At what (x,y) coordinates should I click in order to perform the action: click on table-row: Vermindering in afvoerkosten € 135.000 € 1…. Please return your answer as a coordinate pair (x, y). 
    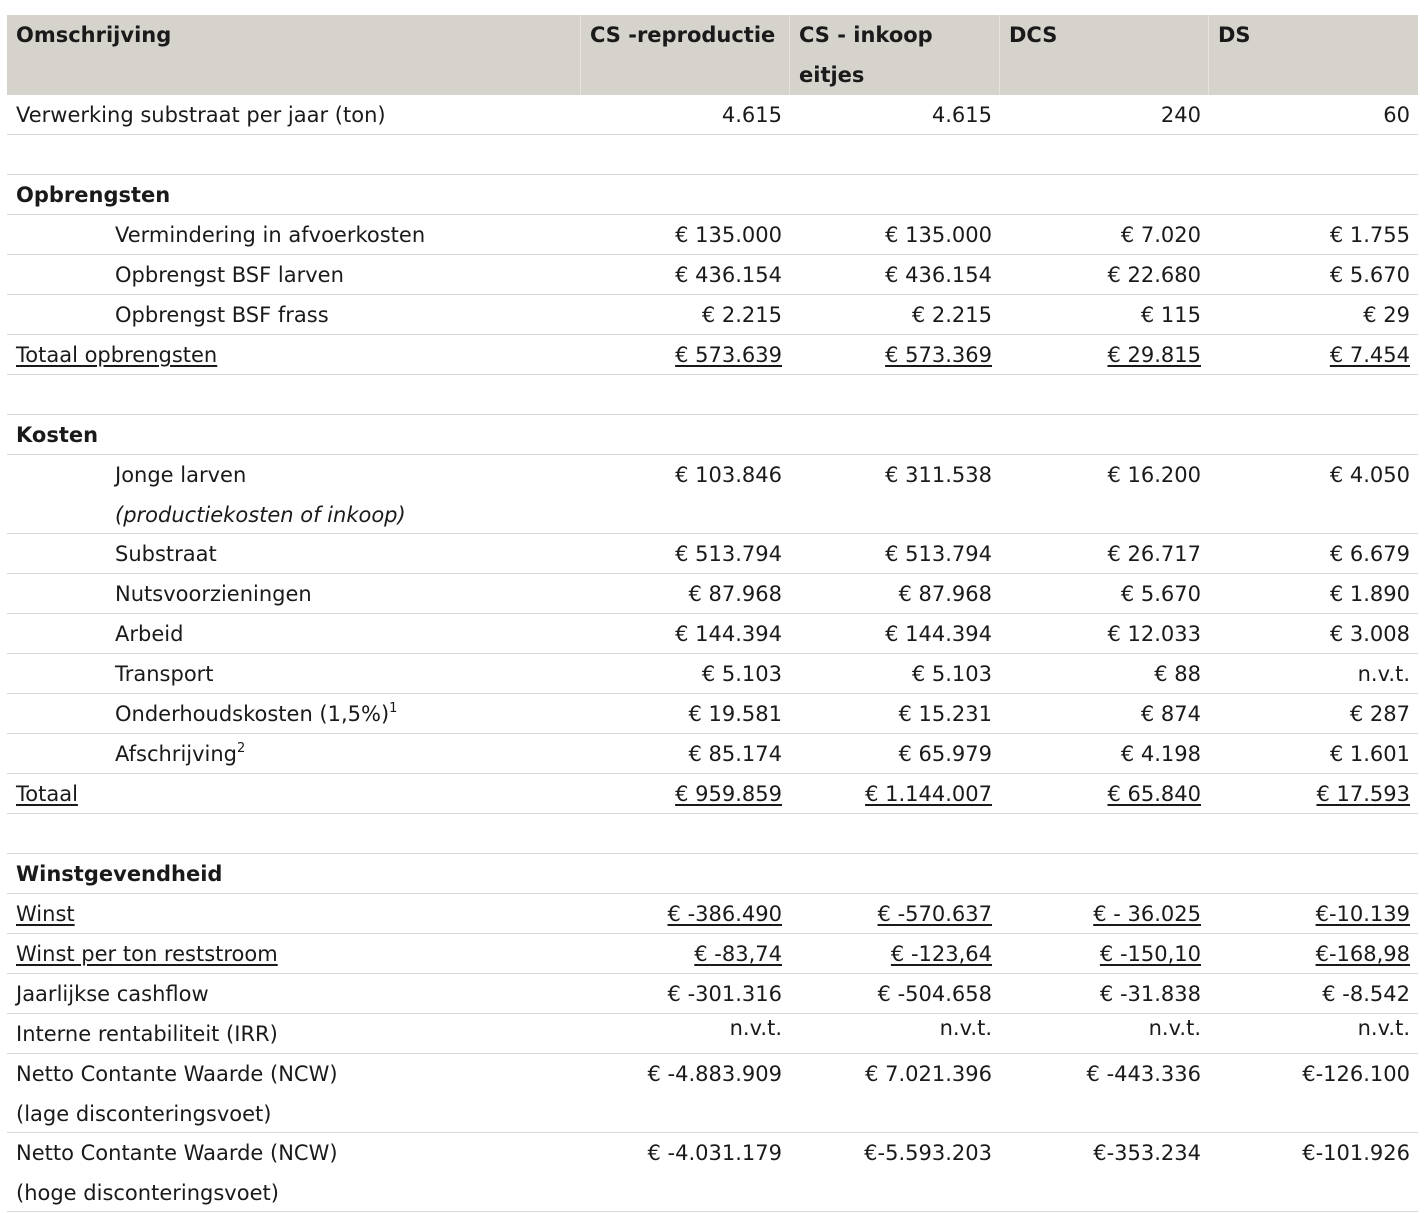
    Looking at the image, I should click on (712, 235).